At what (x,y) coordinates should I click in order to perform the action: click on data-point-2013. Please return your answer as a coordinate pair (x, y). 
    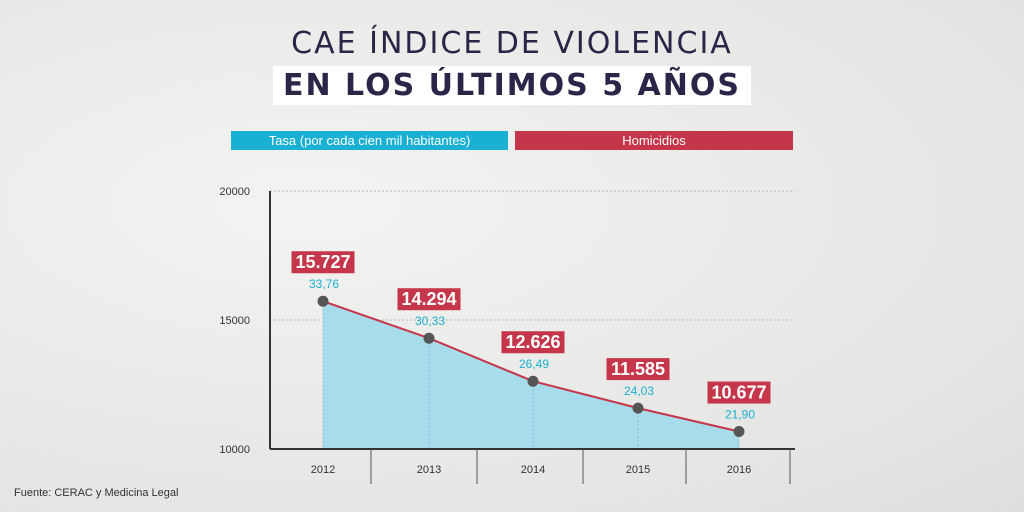
    Looking at the image, I should click on (429, 338).